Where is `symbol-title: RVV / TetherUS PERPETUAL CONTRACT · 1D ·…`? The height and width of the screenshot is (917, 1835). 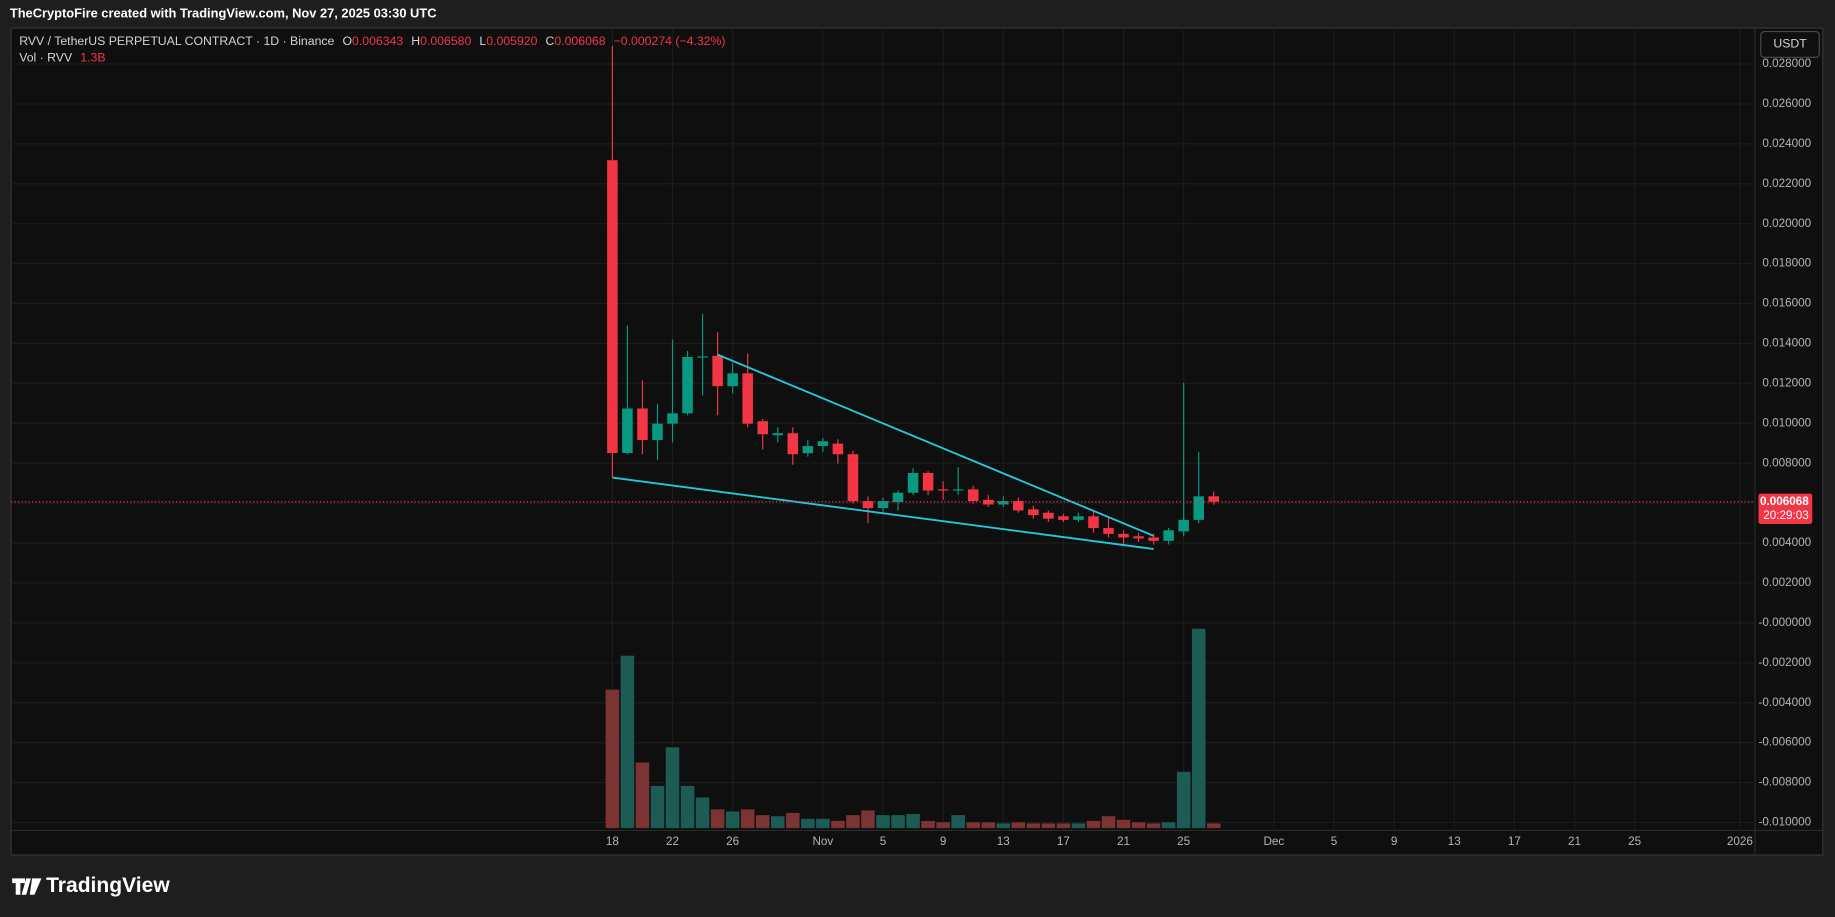
symbol-title: RVV / TetherUS PERPETUAL CONTRACT · 1D ·… is located at coordinates (176, 41).